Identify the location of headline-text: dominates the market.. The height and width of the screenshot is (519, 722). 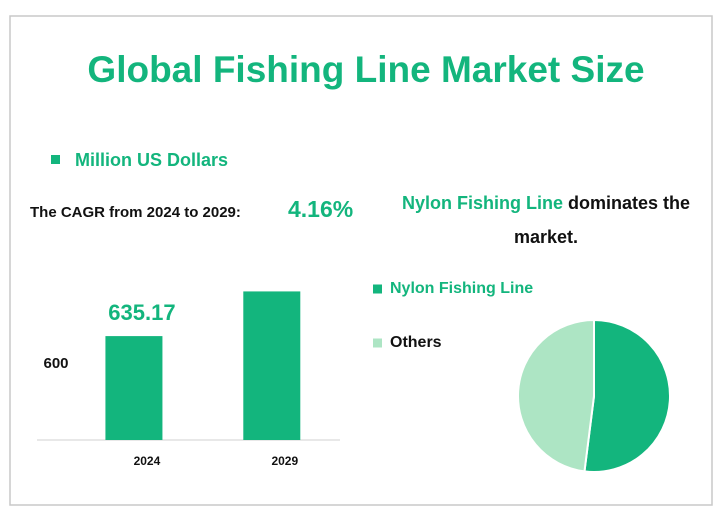
(602, 220).